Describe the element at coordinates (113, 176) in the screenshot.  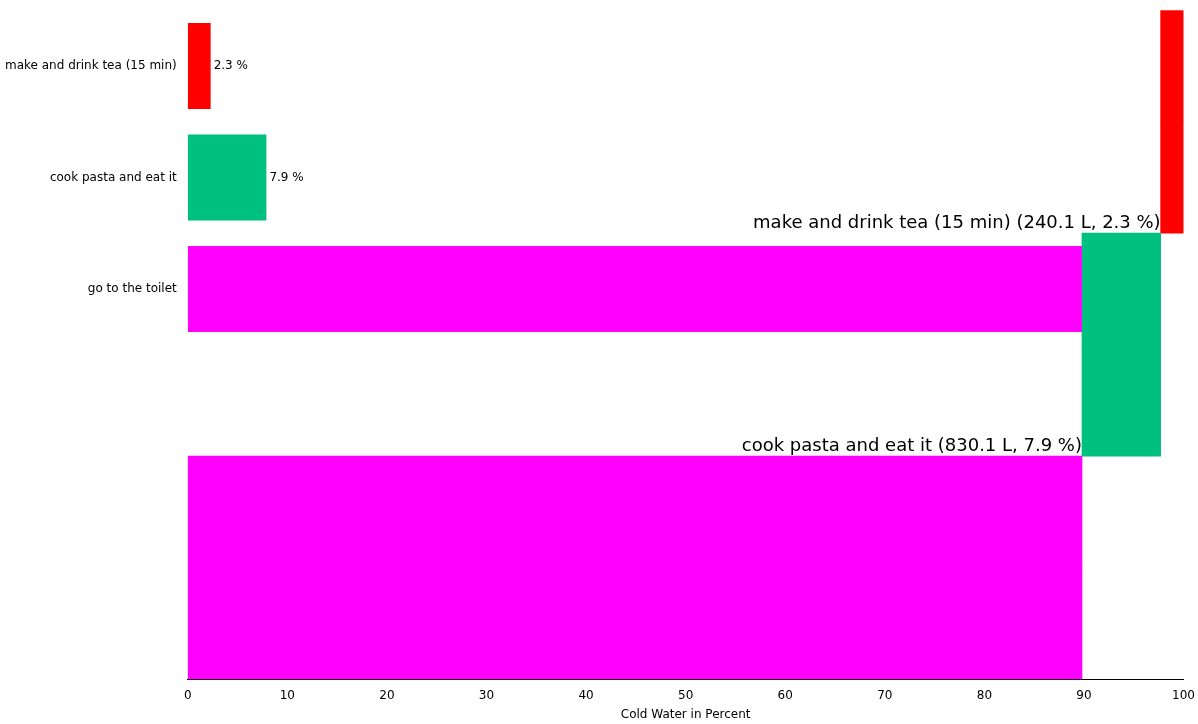
I see `y-tick-label: cook pasta and eat it` at that location.